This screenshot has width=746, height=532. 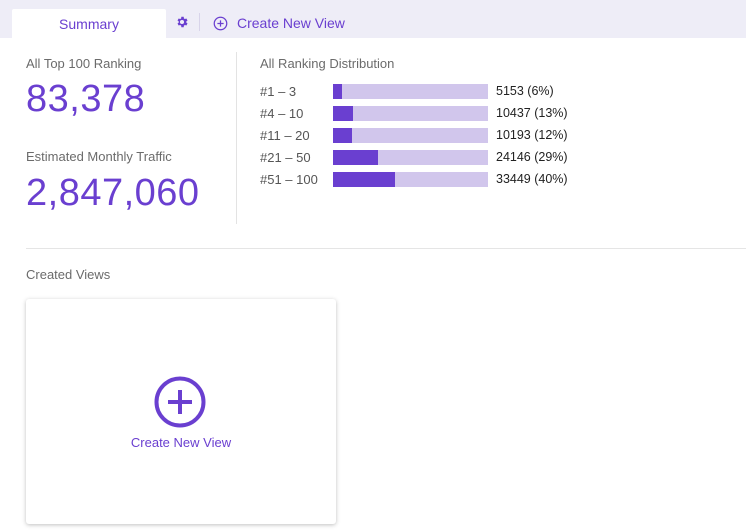 What do you see at coordinates (291, 23) in the screenshot?
I see `create-new-view-tab-label: Create New View` at bounding box center [291, 23].